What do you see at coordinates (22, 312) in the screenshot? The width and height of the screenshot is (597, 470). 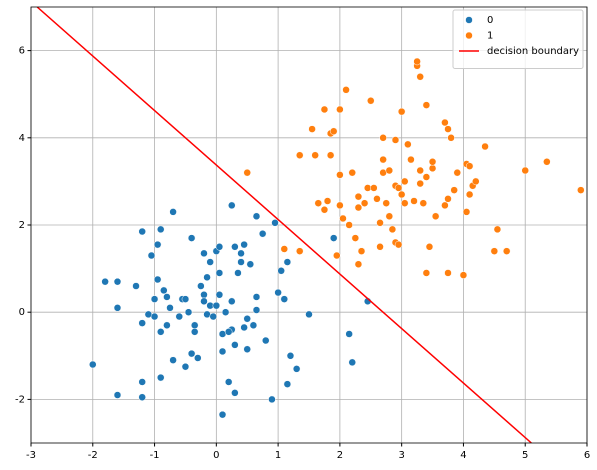 I see `y-tick-label: 0` at bounding box center [22, 312].